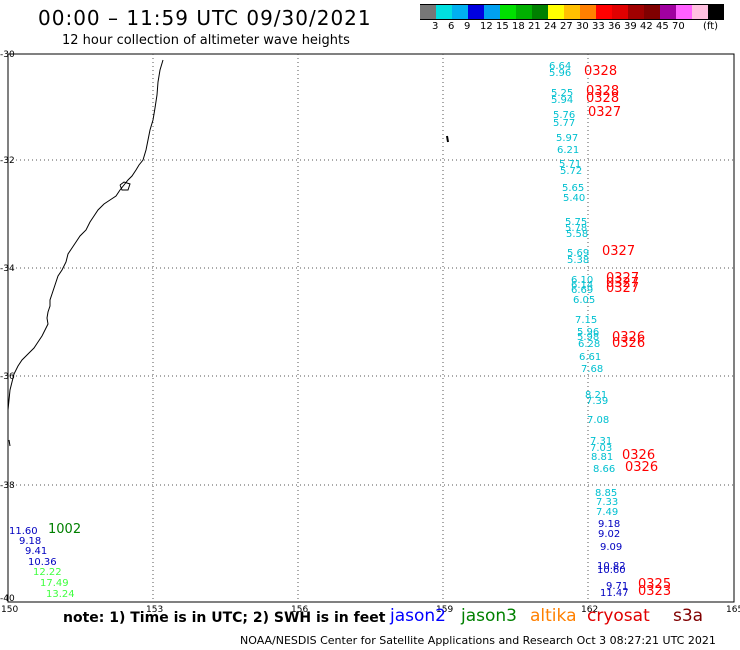 The height and width of the screenshot is (650, 740). Describe the element at coordinates (7, 269) in the screenshot. I see `lat-label: -34` at that location.